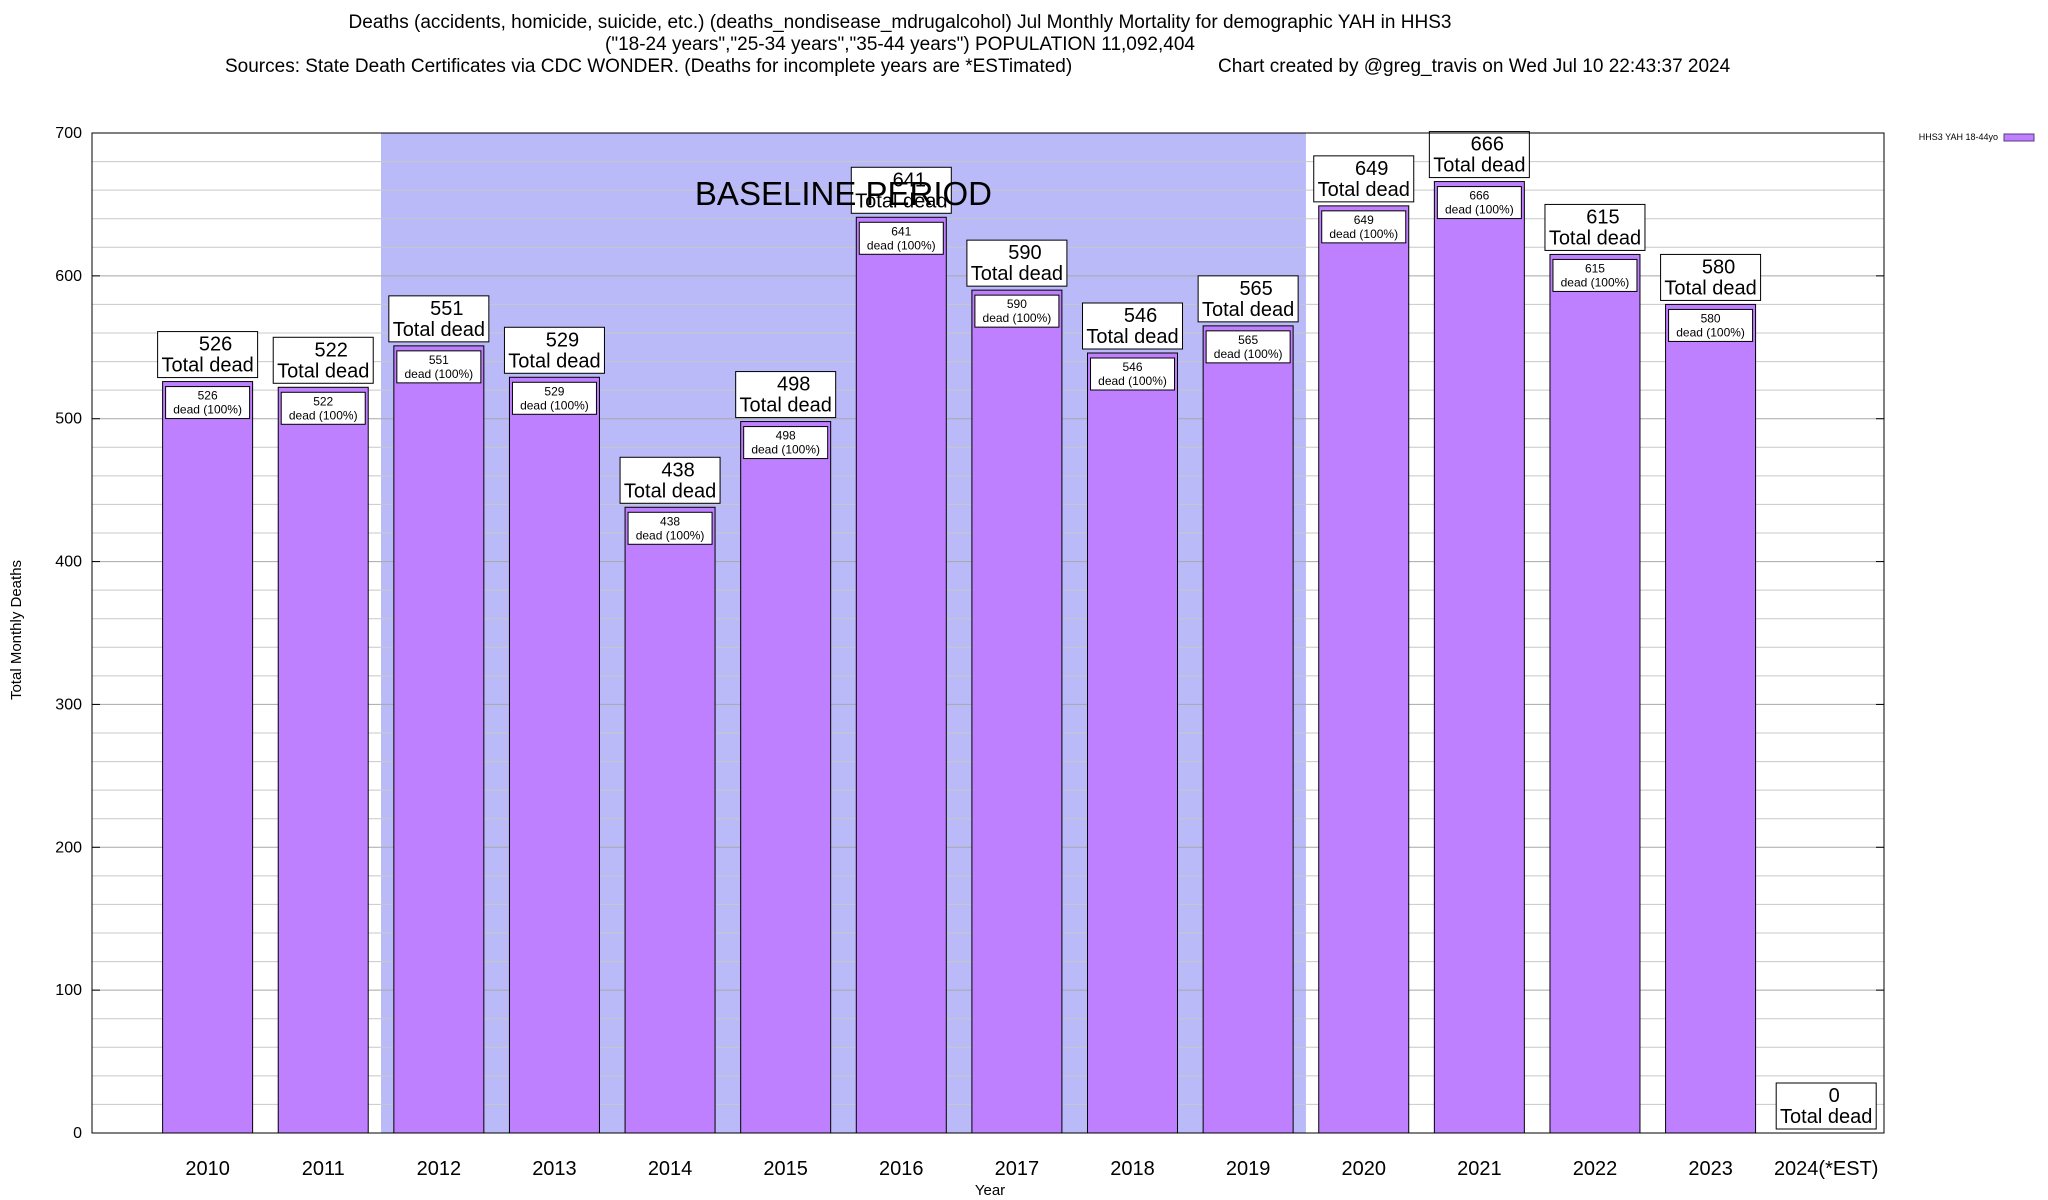 This screenshot has height=1200, width=2048. I want to click on y-tick-label: 600, so click(68, 276).